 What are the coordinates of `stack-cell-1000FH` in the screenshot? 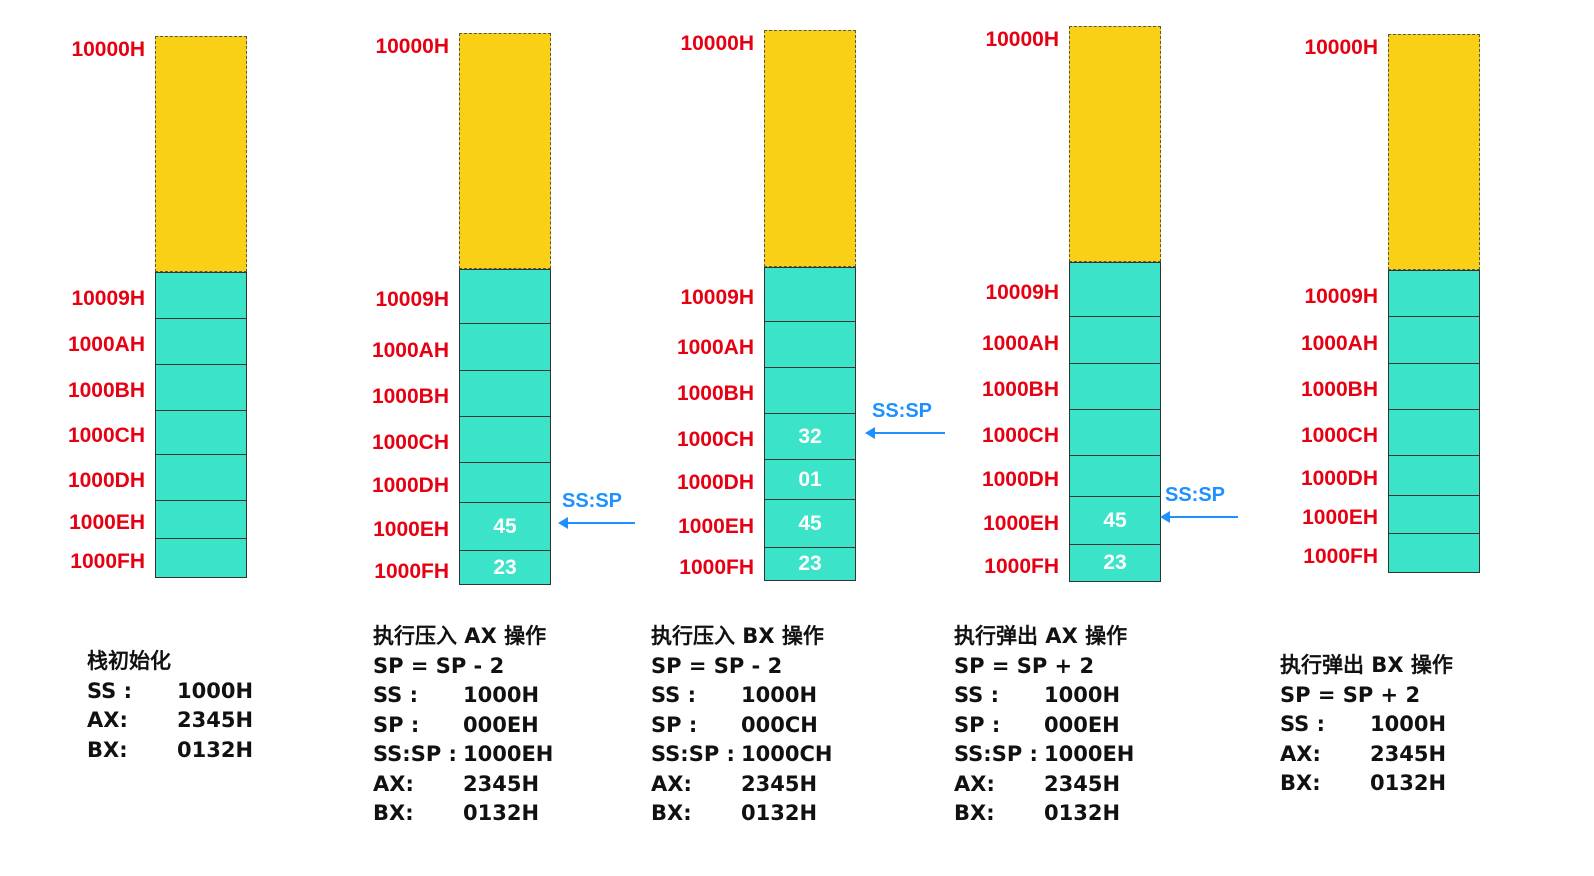 It's located at (201, 558).